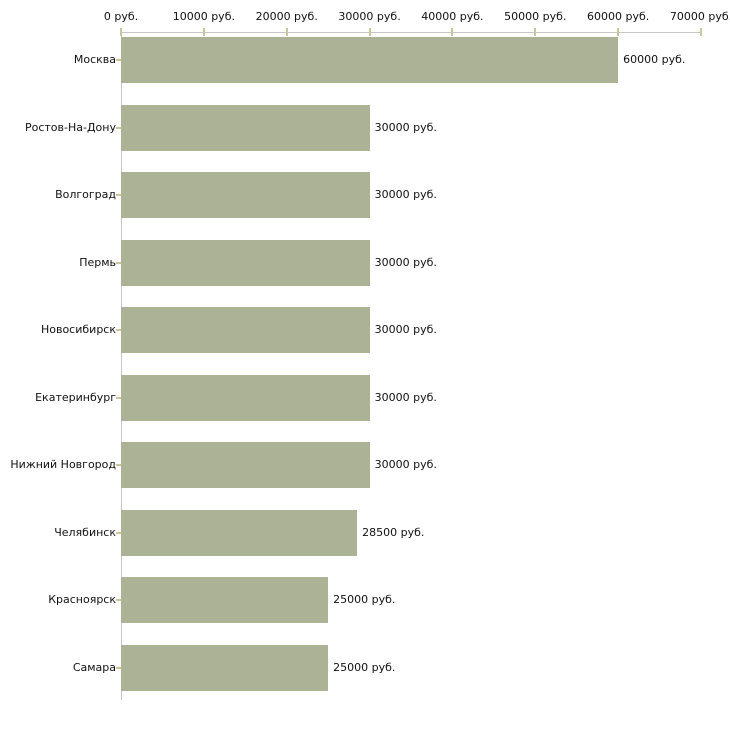 The image size is (730, 730). What do you see at coordinates (85, 194) in the screenshot?
I see `category-label: Волгоград` at bounding box center [85, 194].